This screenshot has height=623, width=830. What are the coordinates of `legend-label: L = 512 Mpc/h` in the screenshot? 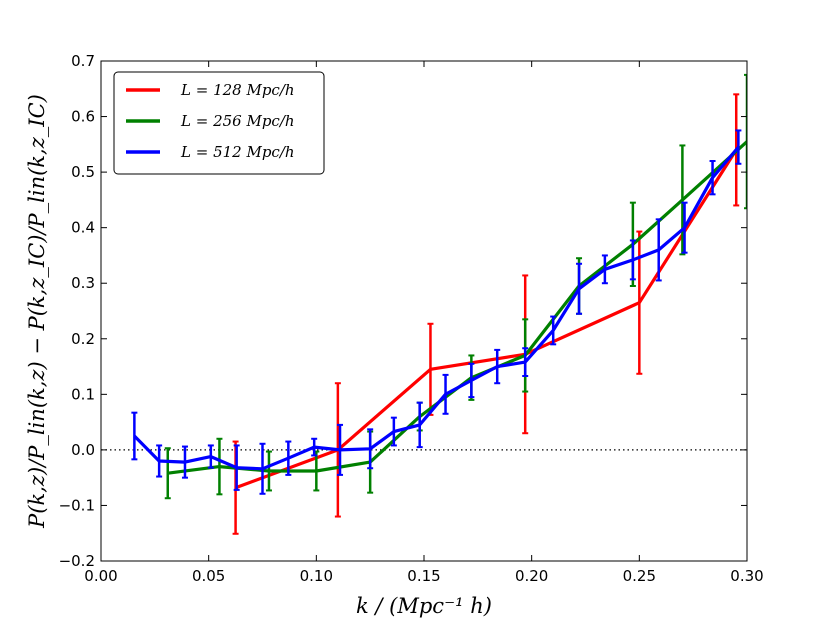 It's located at (237, 152).